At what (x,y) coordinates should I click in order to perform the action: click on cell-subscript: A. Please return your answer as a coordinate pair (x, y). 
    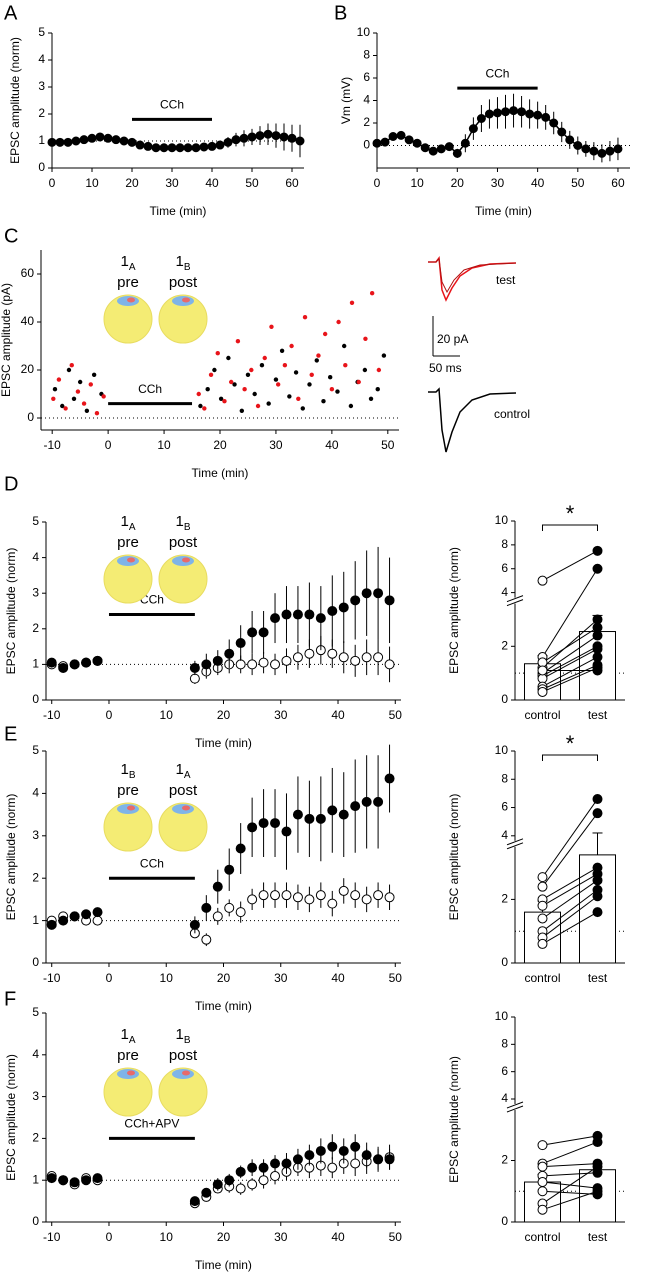
    Looking at the image, I should click on (132, 1040).